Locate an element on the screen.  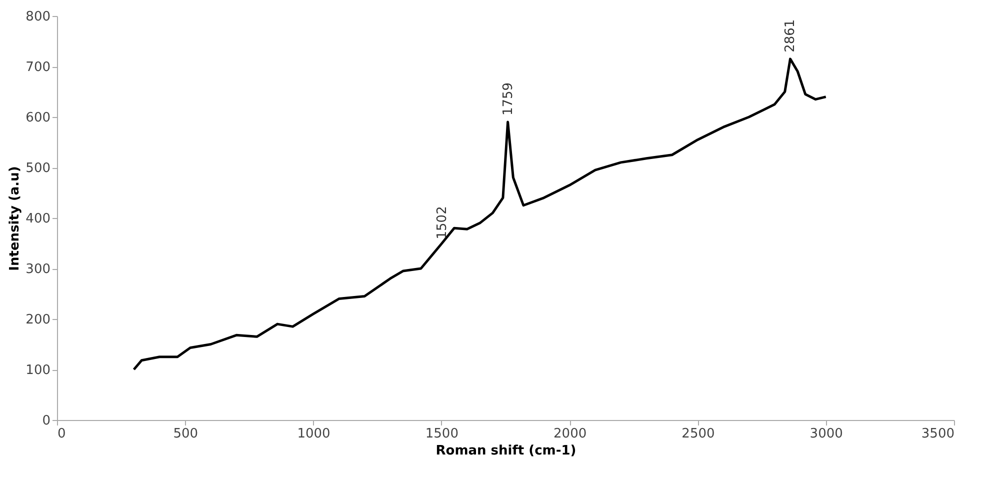
x-tick-label: 2000 is located at coordinates (570, 434).